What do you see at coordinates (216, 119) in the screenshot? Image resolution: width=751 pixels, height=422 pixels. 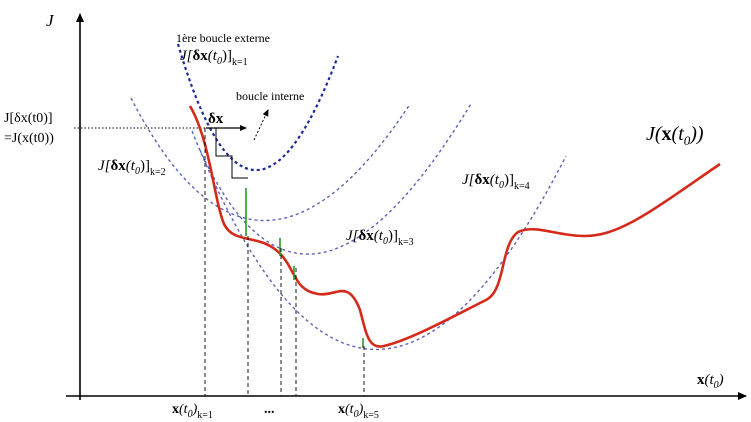 I see `step-label: δx` at bounding box center [216, 119].